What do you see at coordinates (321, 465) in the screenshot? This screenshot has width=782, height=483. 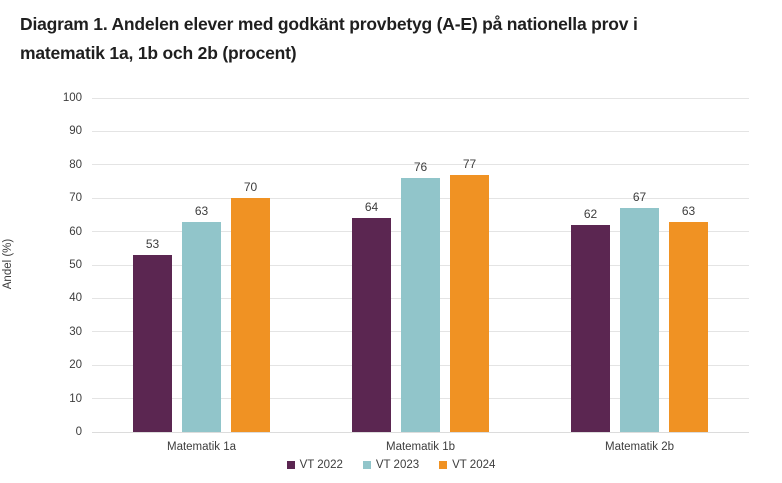 I see `legend-label: VT 2022` at bounding box center [321, 465].